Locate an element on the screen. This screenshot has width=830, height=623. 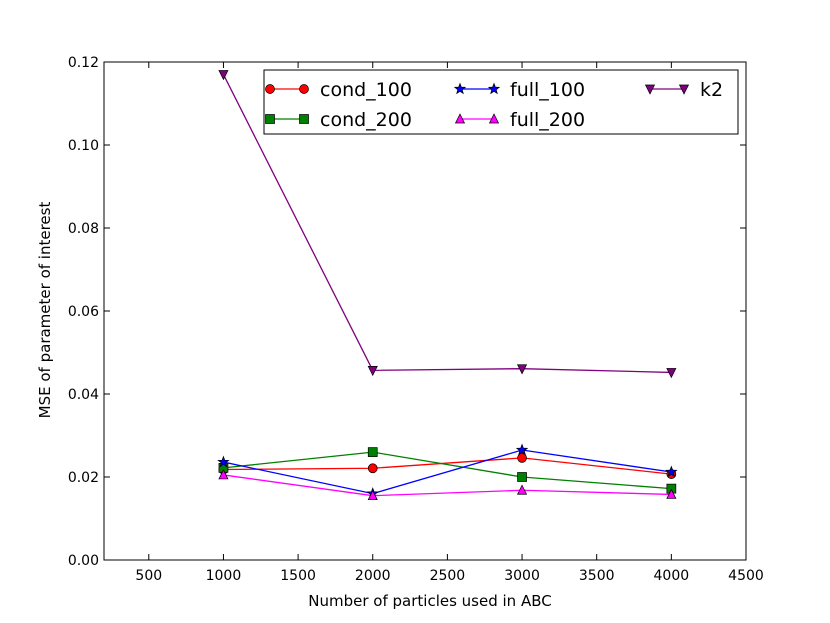
legend-entry-cond_200: cond_200 is located at coordinates (338, 120).